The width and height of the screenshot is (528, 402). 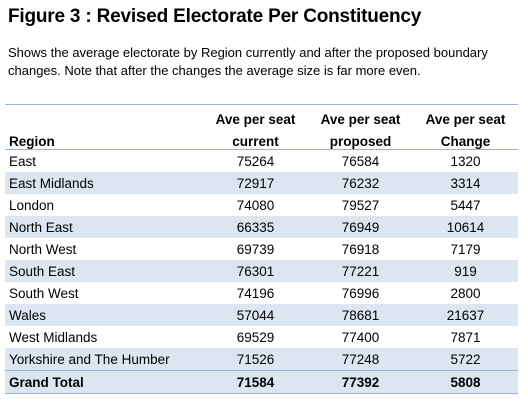 I want to click on region-cell: West Midlands, so click(x=53, y=337).